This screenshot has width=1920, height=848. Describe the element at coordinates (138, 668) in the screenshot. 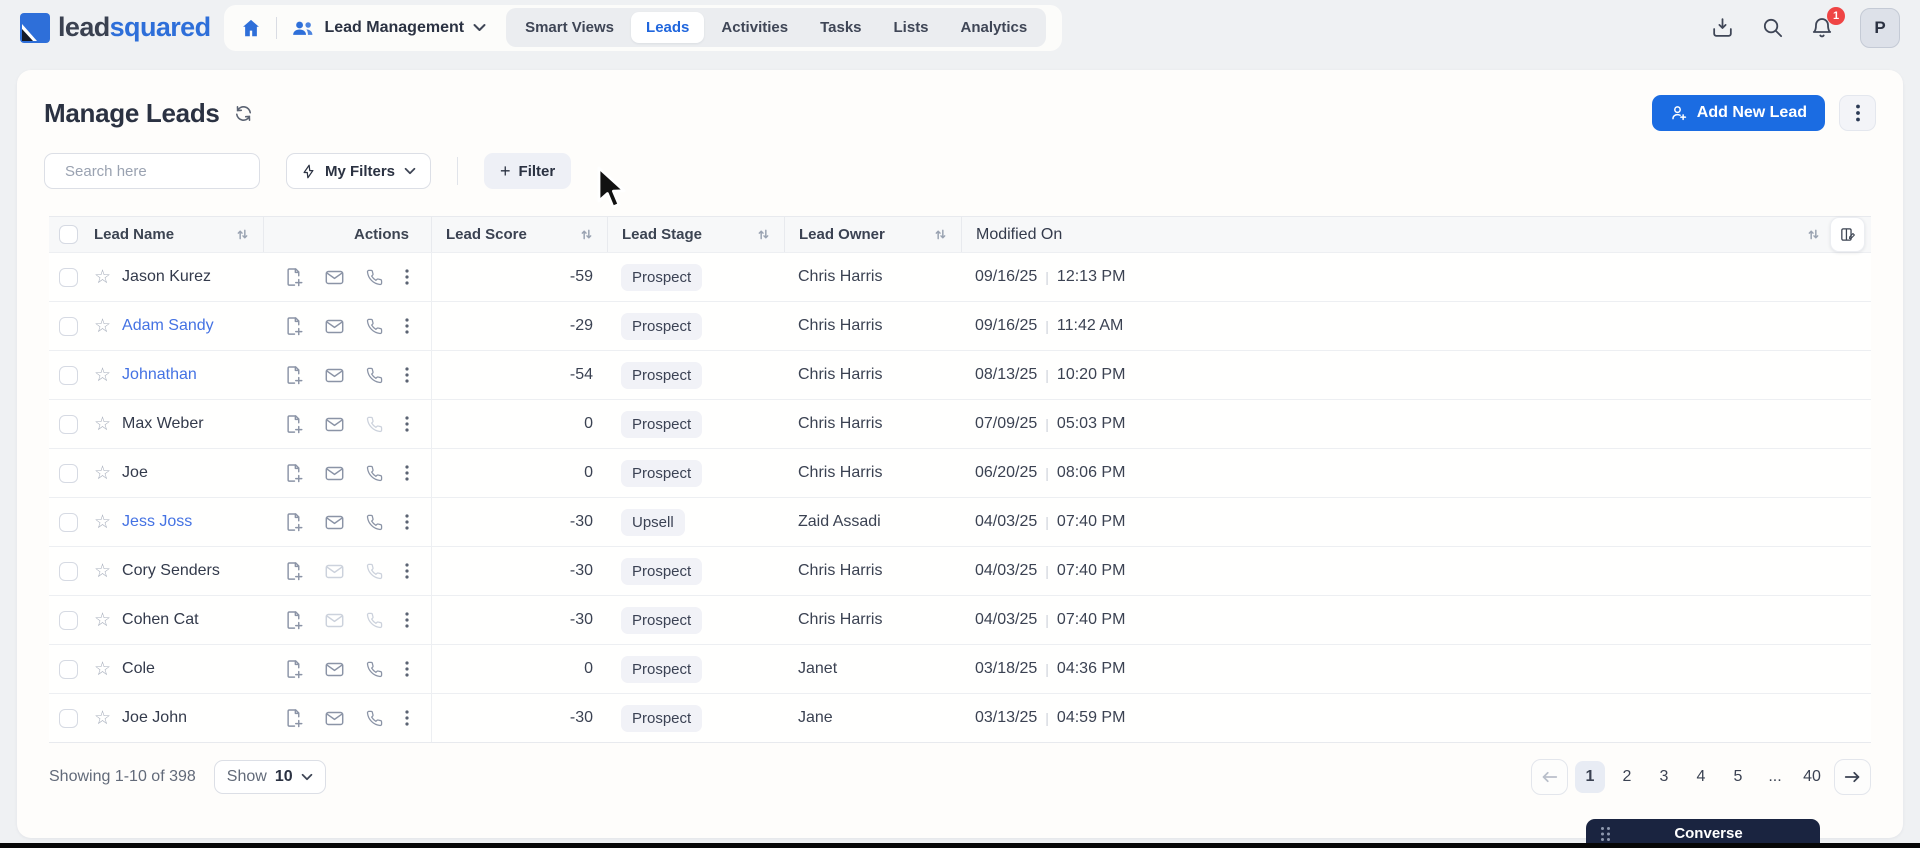

I see `lead-name-link: Cole` at that location.